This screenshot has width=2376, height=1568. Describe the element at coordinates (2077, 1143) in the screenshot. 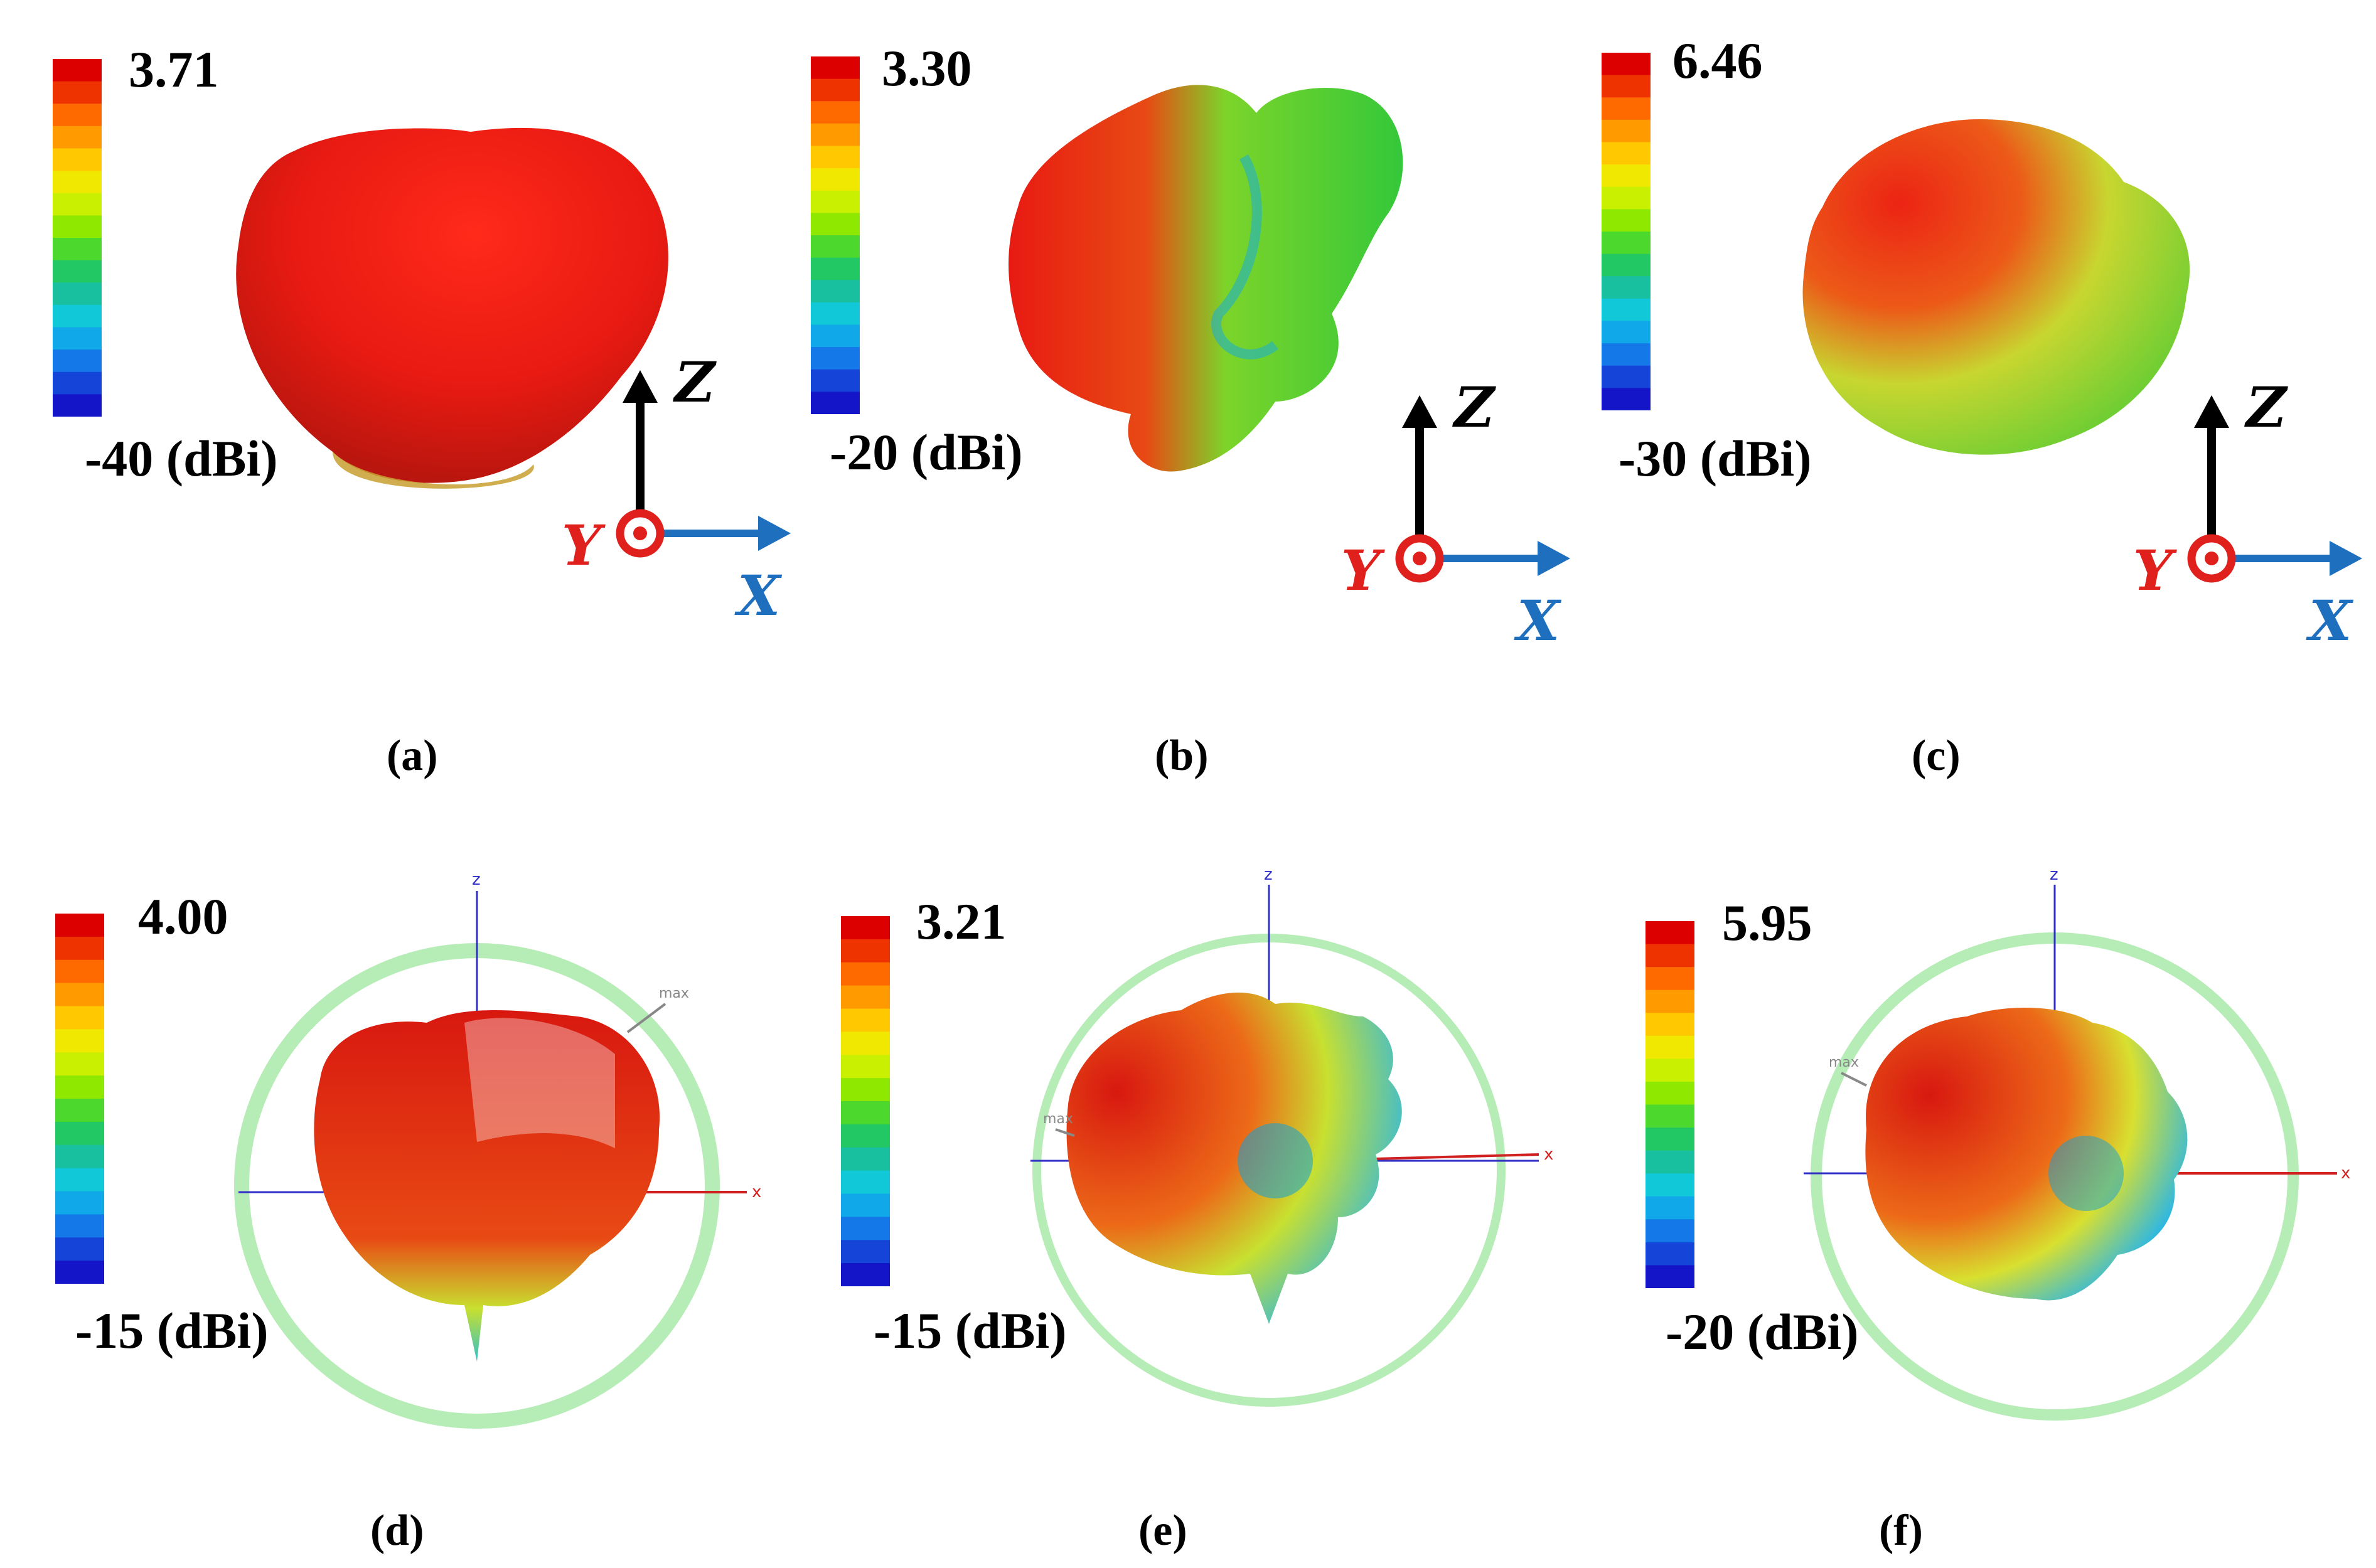

I see `measured-pattern-f: z x max` at that location.